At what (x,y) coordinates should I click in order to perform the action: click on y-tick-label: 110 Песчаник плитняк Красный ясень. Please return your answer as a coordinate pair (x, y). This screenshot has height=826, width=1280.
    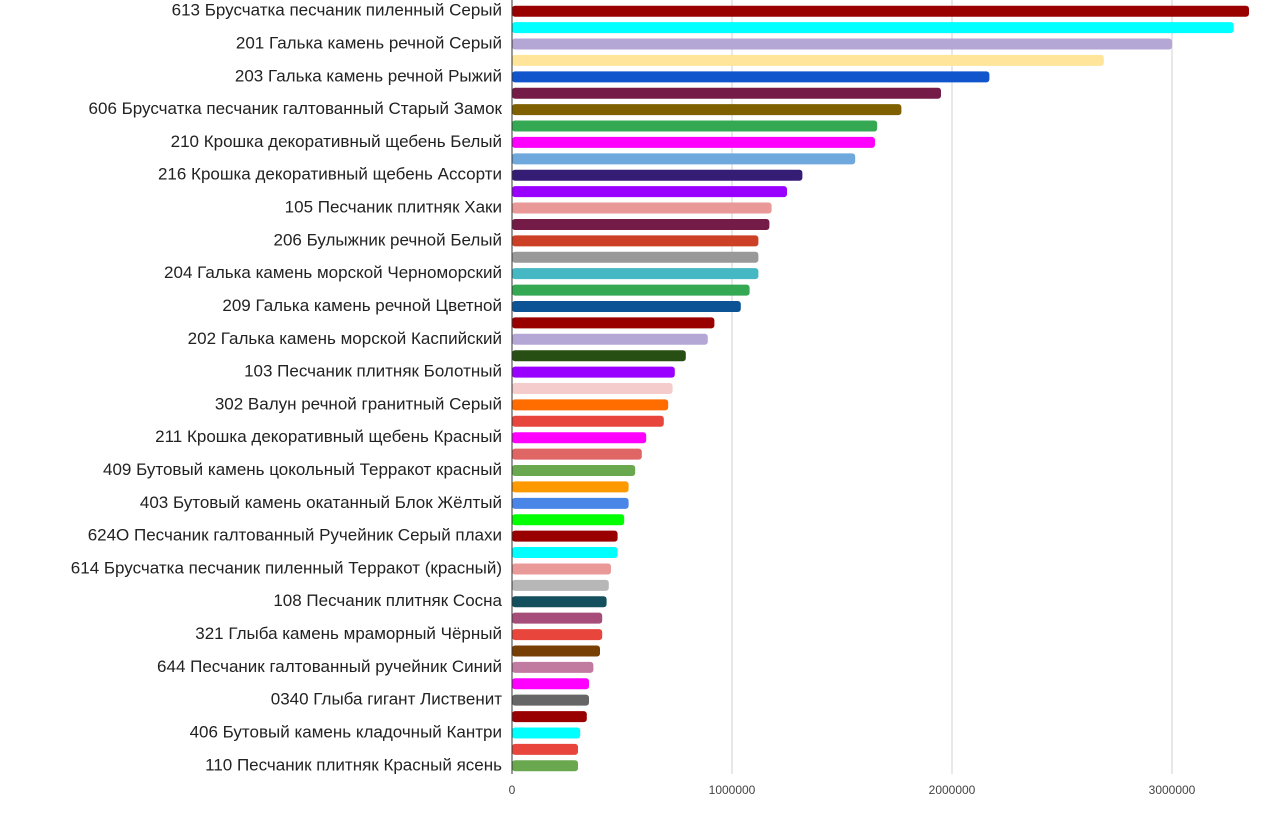
    Looking at the image, I should click on (353, 764).